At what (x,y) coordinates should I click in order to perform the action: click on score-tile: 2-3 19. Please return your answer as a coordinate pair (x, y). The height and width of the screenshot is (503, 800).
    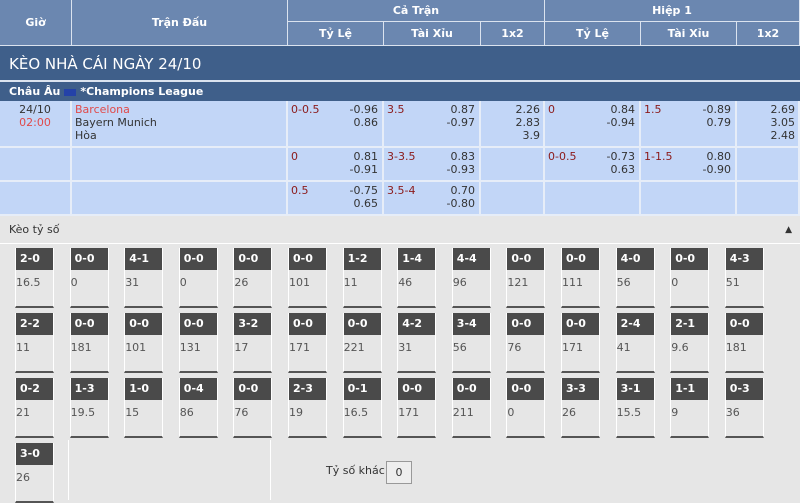
    Looking at the image, I should click on (307, 408).